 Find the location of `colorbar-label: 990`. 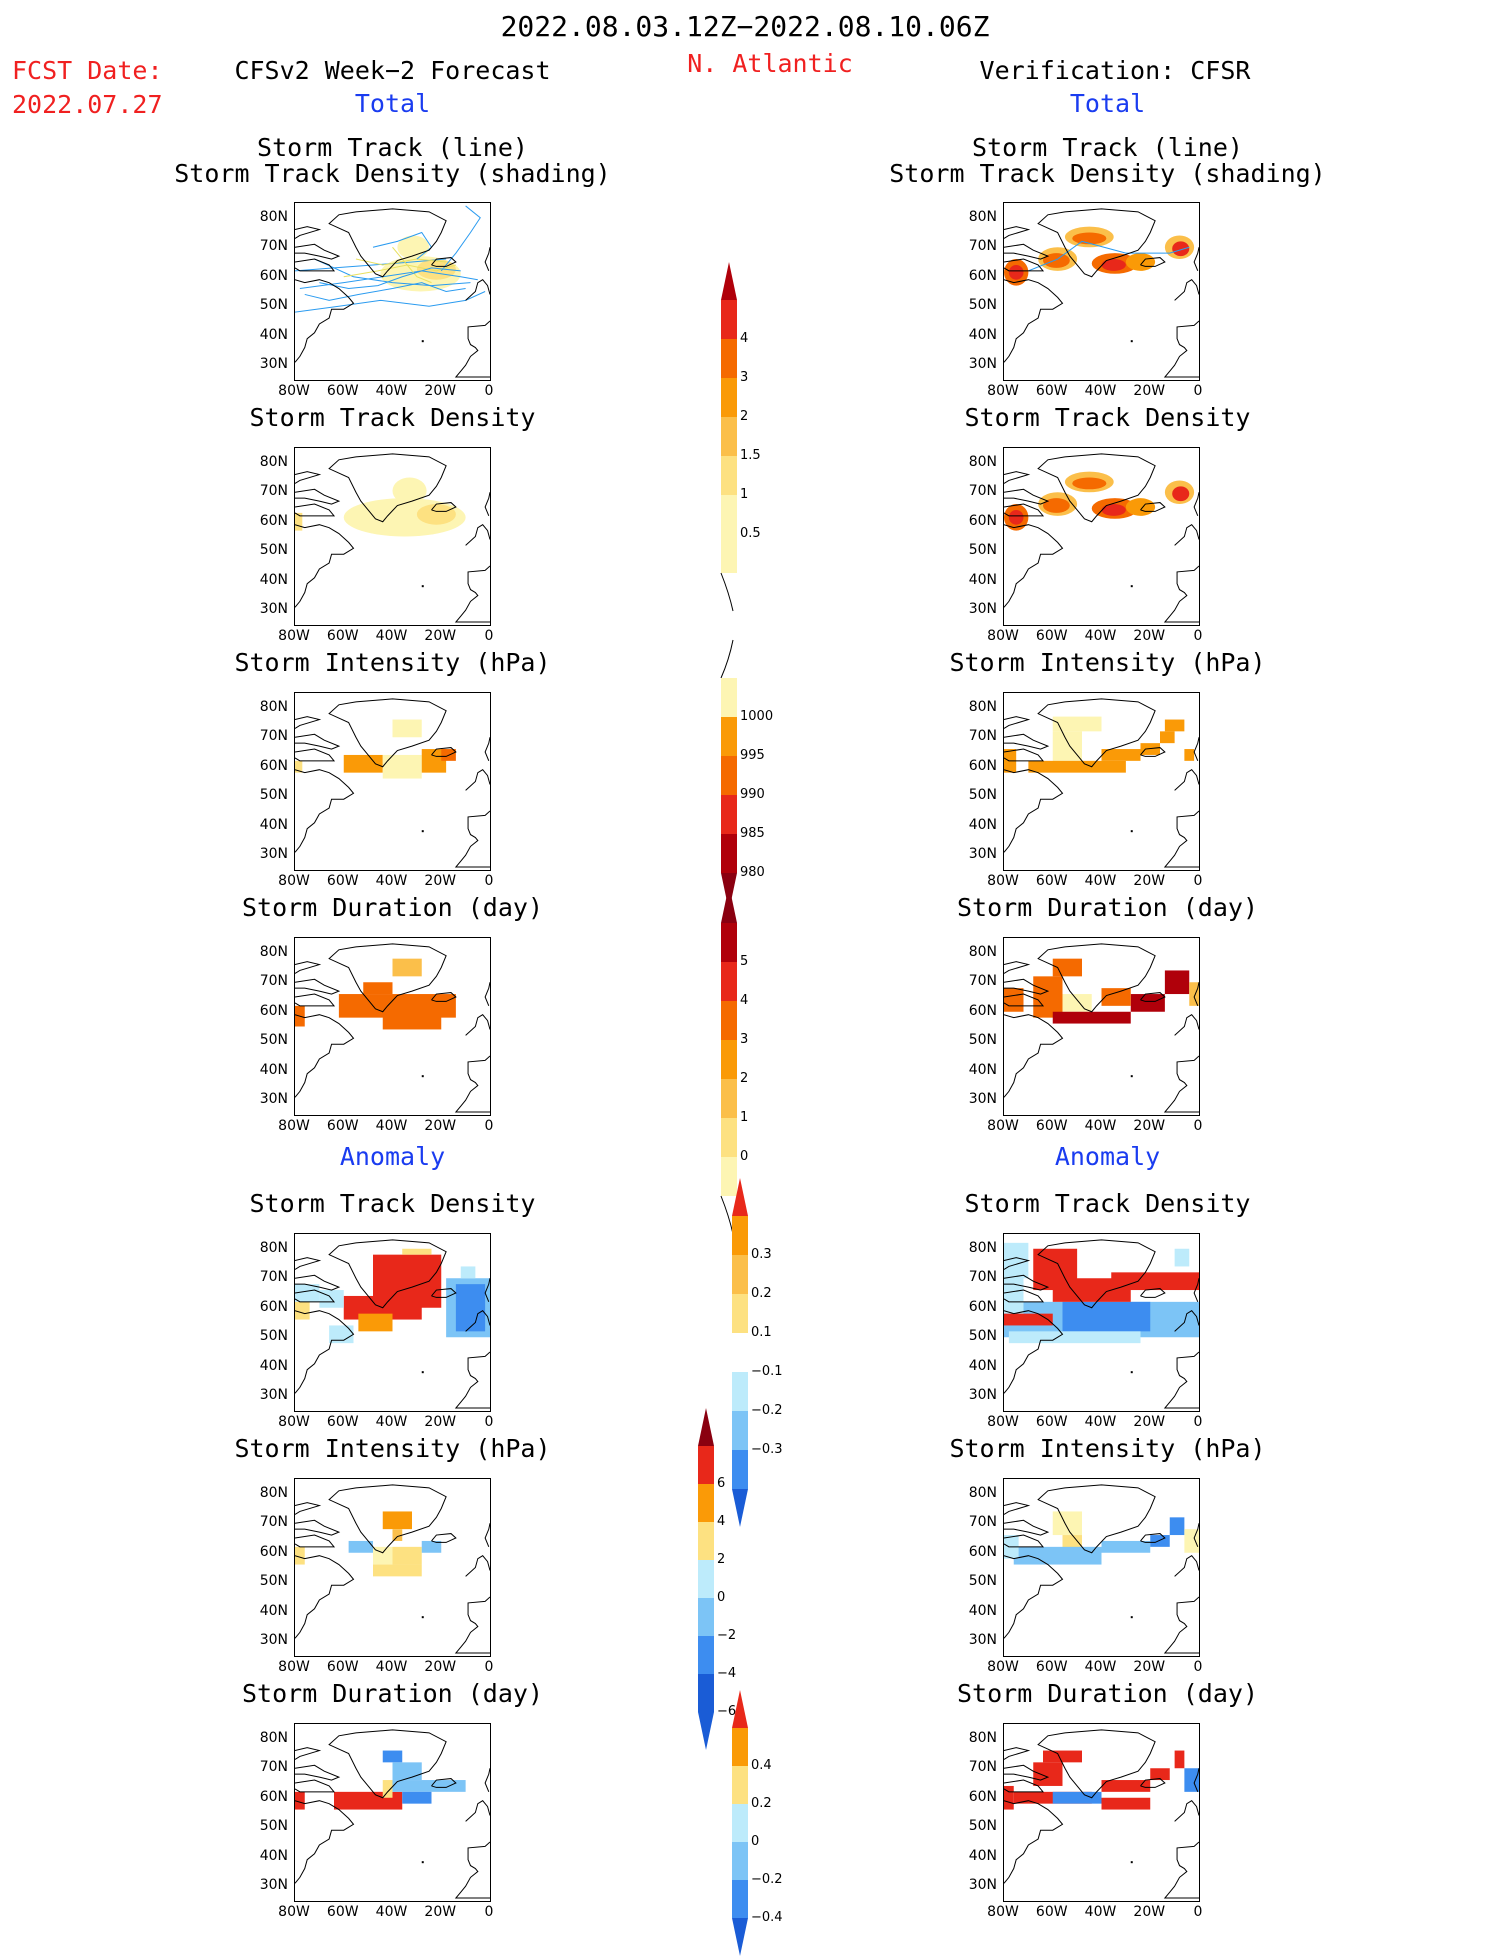

colorbar-label: 990 is located at coordinates (752, 794).